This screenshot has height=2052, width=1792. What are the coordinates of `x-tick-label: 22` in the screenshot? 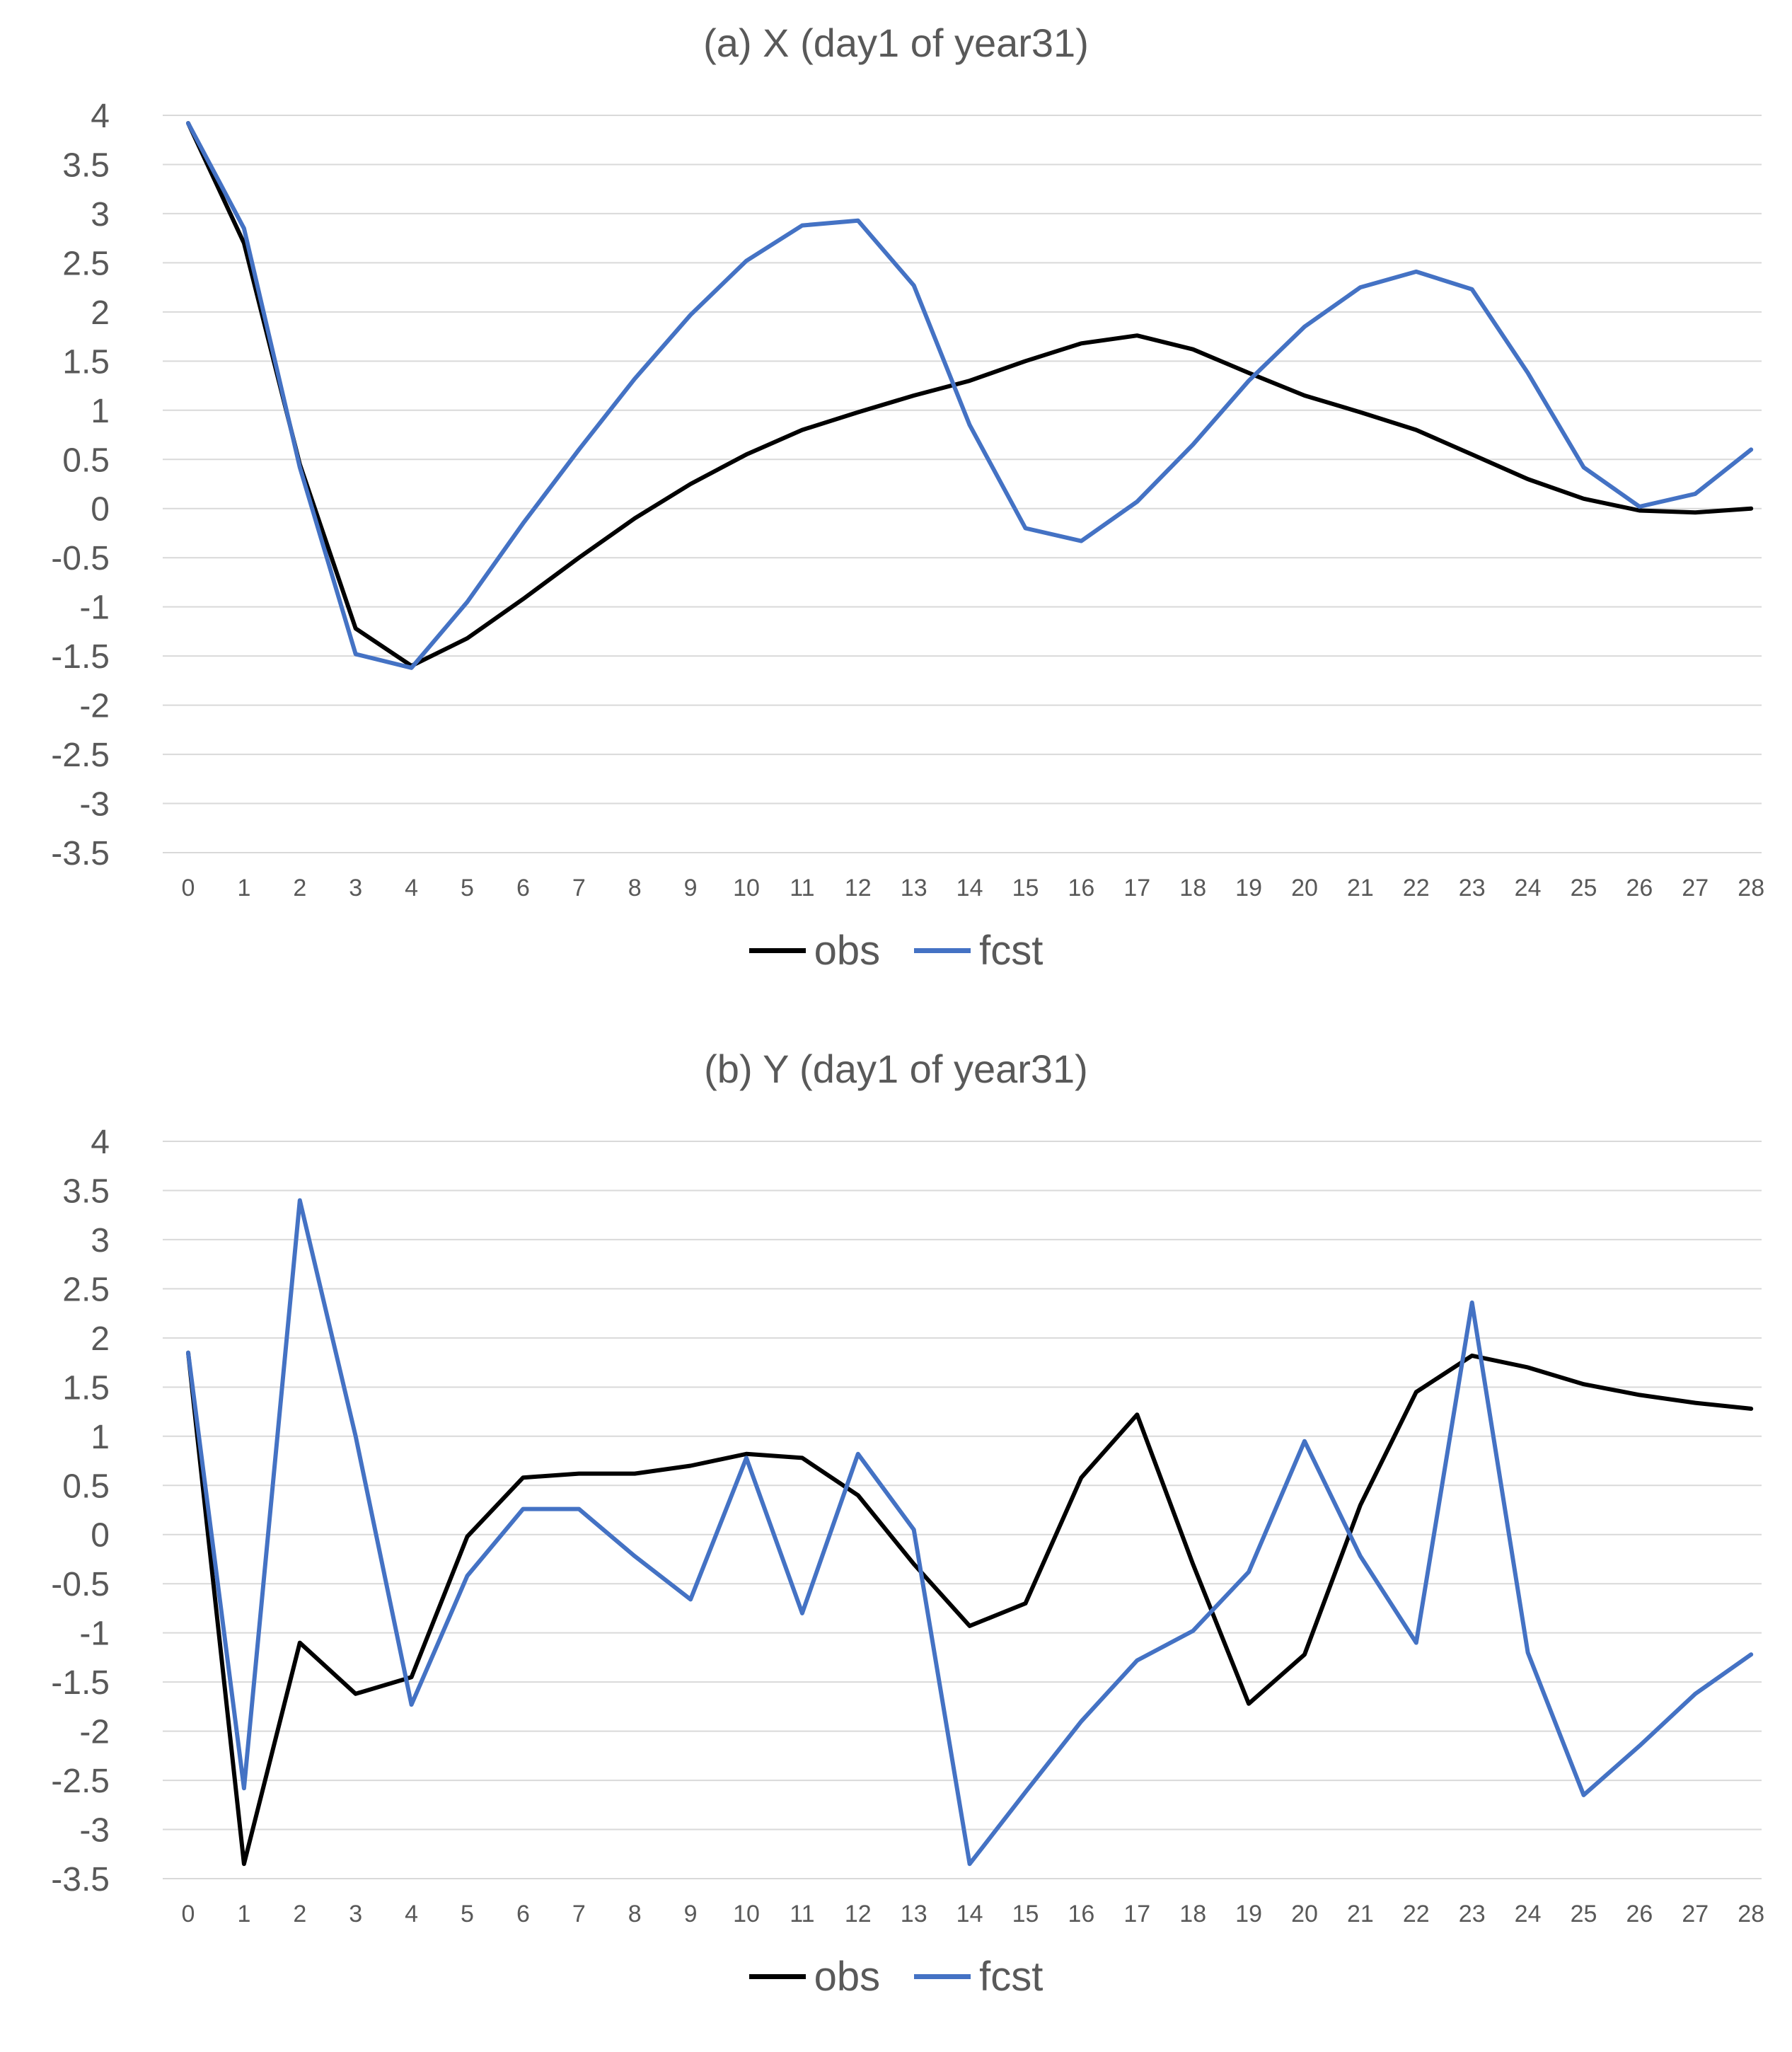 It's located at (1416, 1914).